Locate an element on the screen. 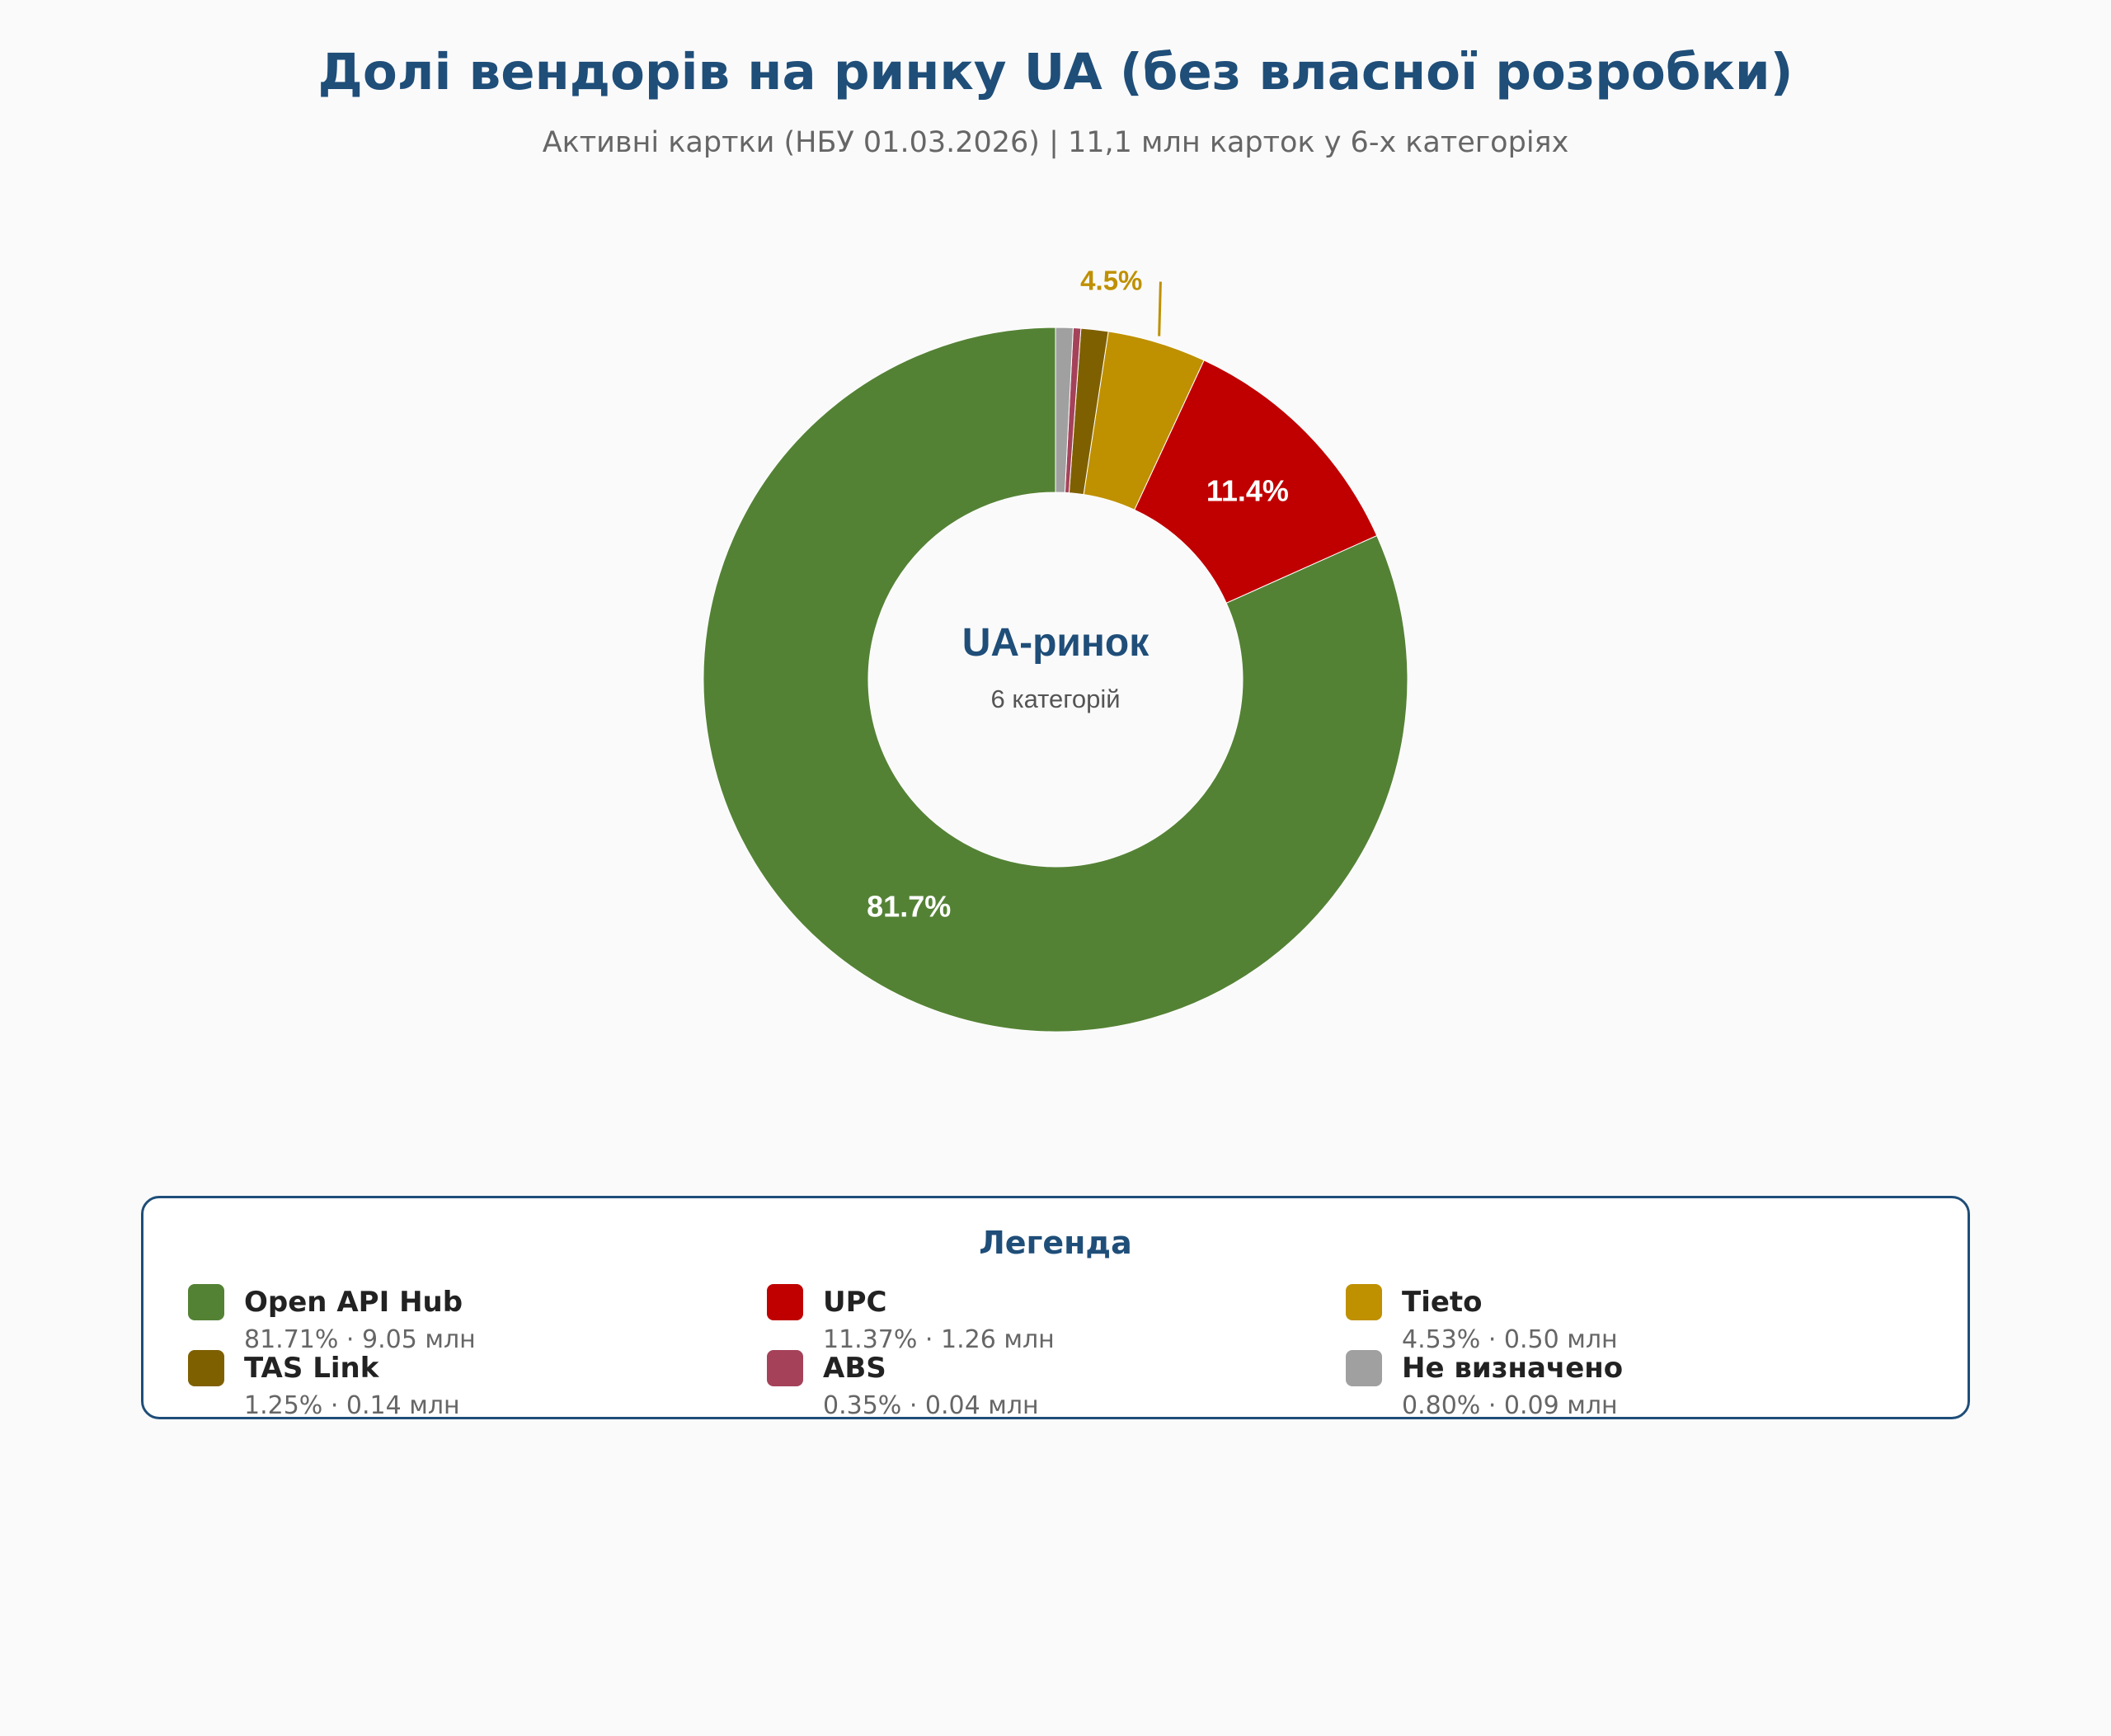 This screenshot has height=1736, width=2111. slice-label-upc: 11.4% is located at coordinates (1248, 490).